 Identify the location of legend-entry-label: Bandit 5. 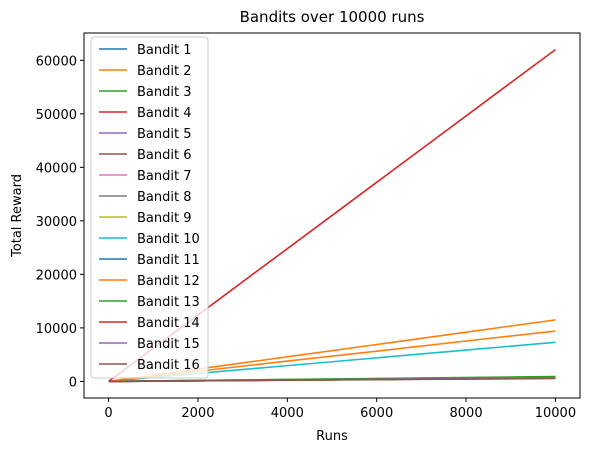
(164, 134).